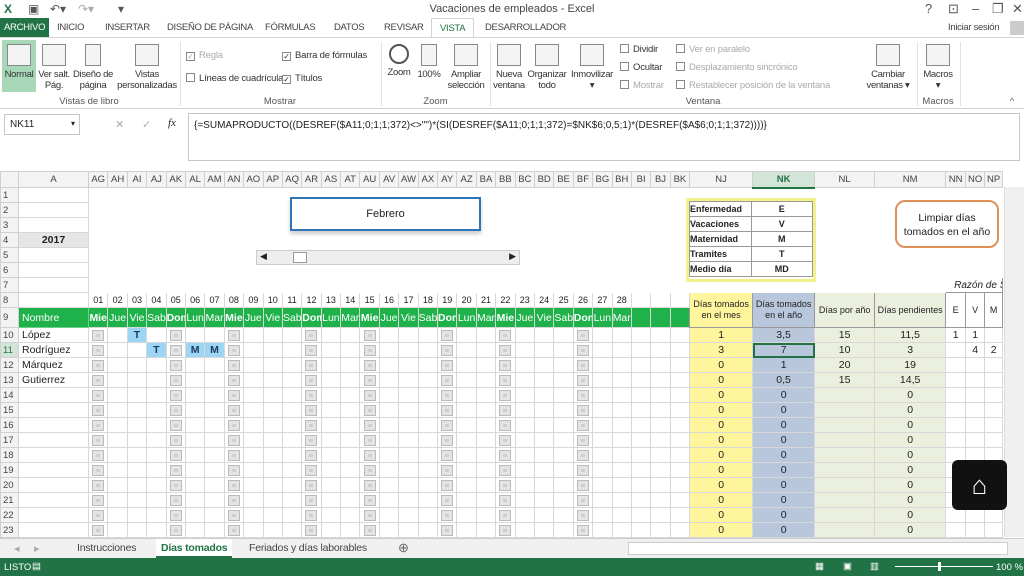 This screenshot has height=576, width=1024. What do you see at coordinates (137, 335) in the screenshot?
I see `day-mark: T` at bounding box center [137, 335].